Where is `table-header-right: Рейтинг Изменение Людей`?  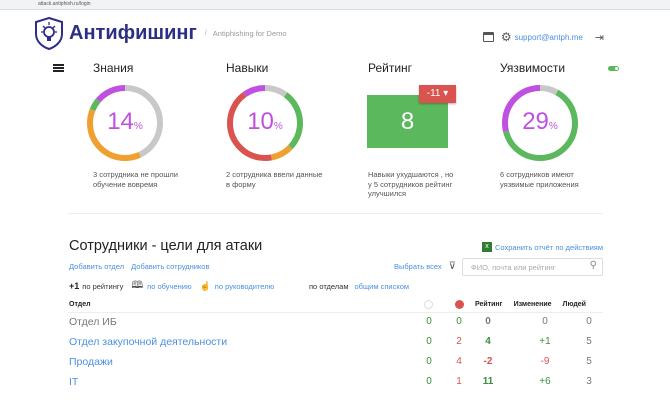
table-header-right: Рейтинг Изменение Людей is located at coordinates (530, 304).